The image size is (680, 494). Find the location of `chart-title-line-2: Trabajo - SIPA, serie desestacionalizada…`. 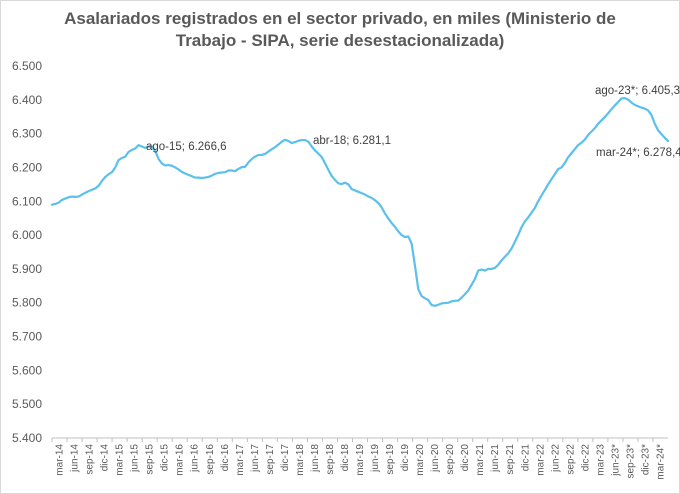

chart-title-line-2: Trabajo - SIPA, serie desestacionalizada… is located at coordinates (340, 40).